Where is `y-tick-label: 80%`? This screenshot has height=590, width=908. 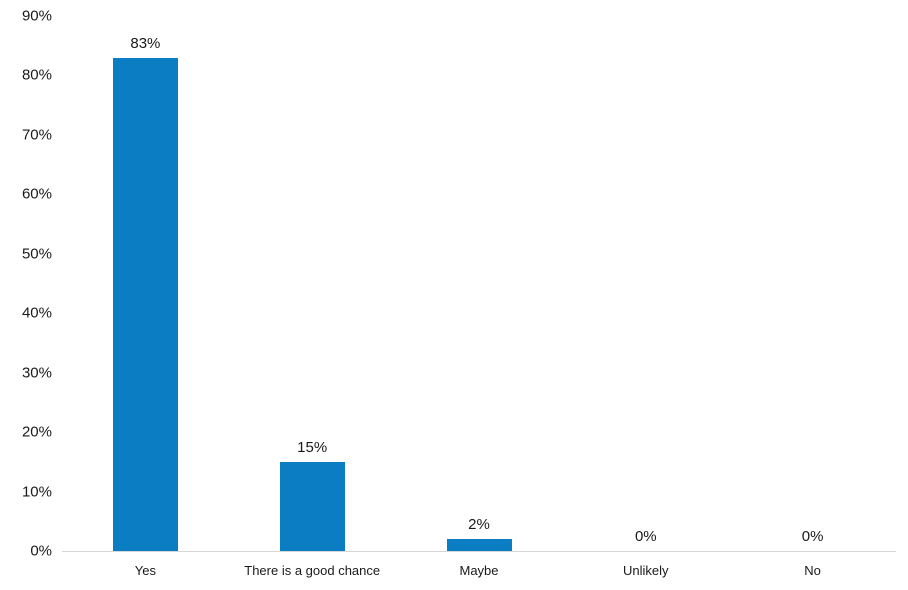
y-tick-label: 80% is located at coordinates (36, 75).